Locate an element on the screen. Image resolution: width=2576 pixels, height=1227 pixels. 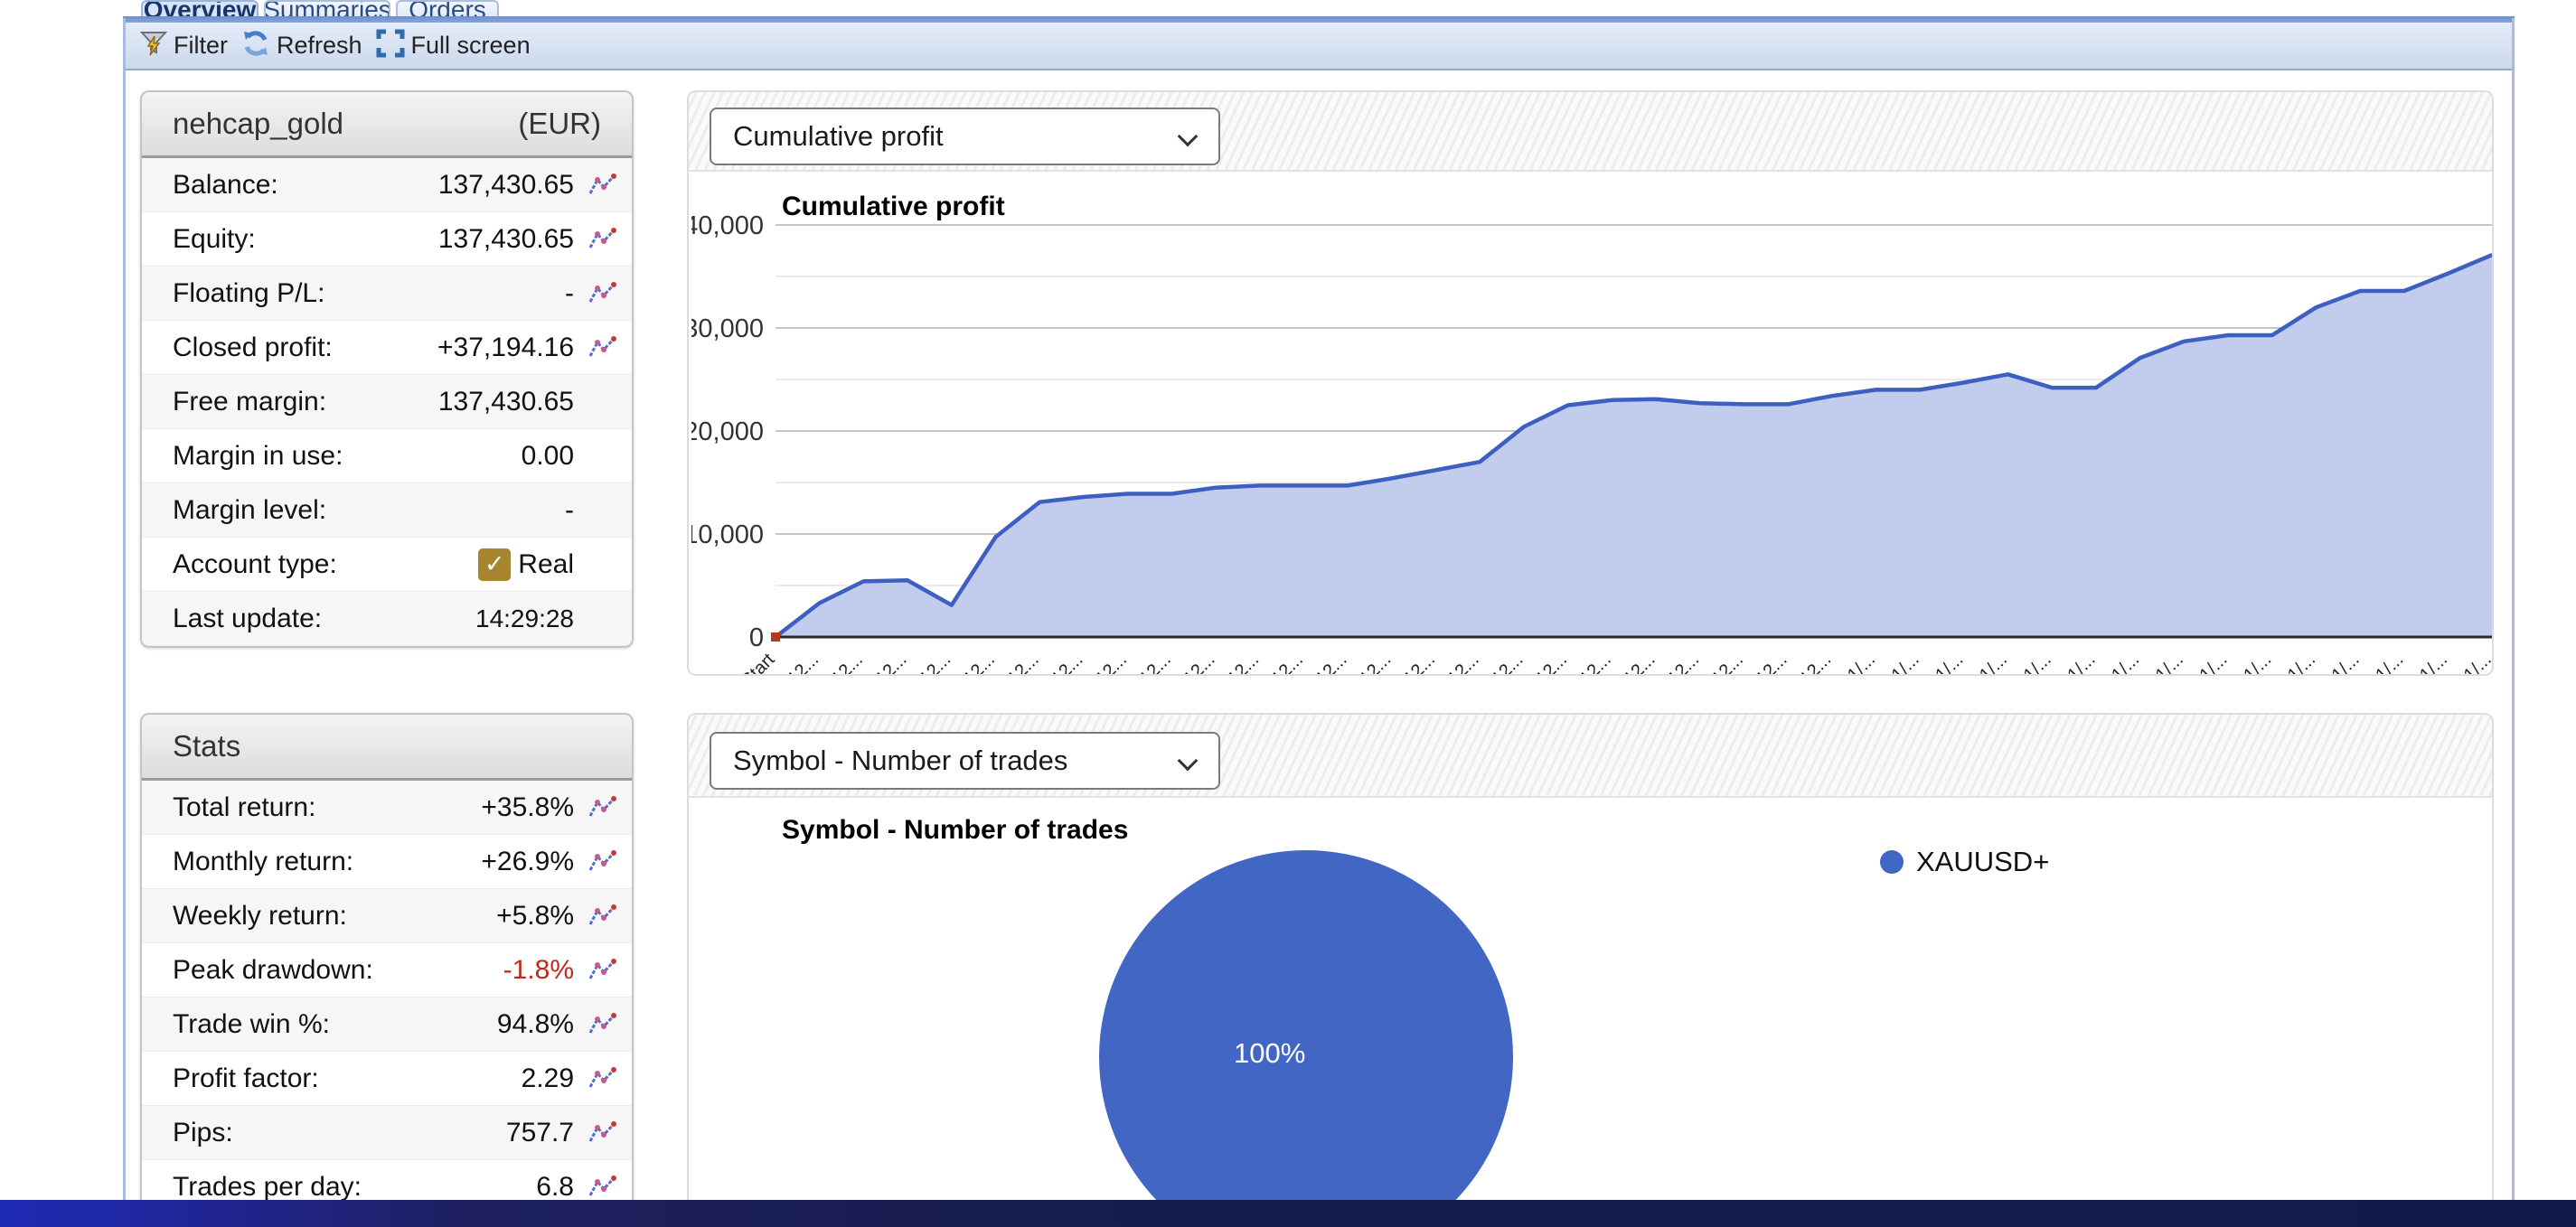
table-row: Monthly return: +26.9% is located at coordinates (387, 862).